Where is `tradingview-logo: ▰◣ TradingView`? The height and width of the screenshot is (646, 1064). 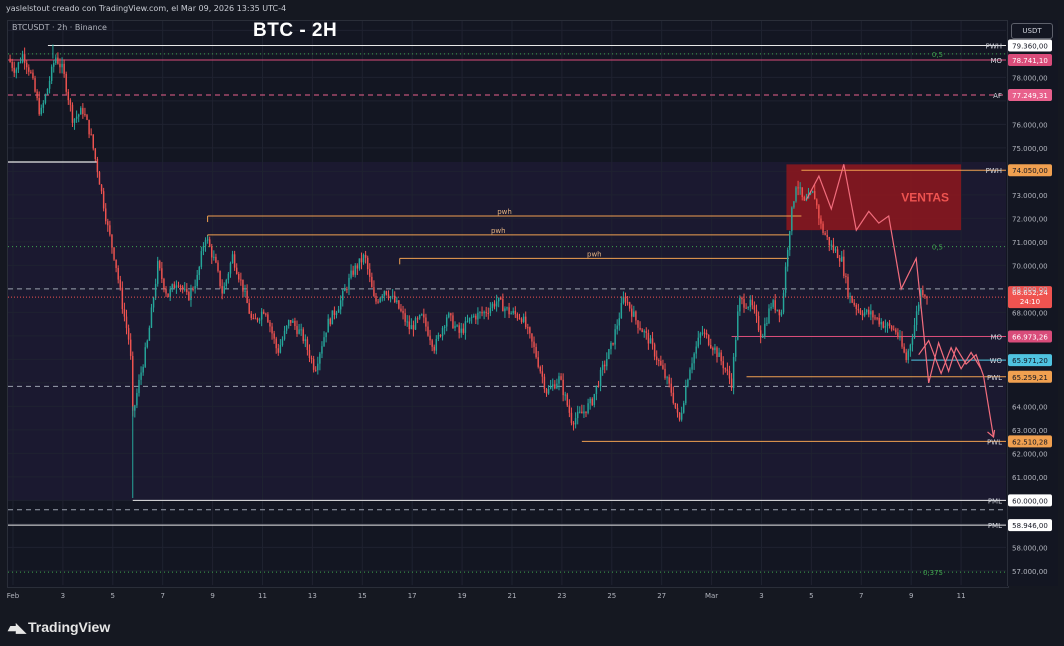 tradingview-logo: ▰◣ TradingView is located at coordinates (59, 627).